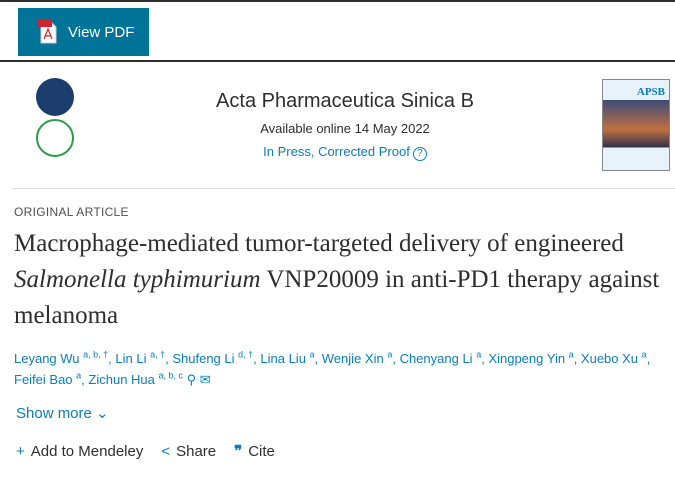 This screenshot has height=493, width=675. What do you see at coordinates (55, 138) in the screenshot?
I see `society-logo` at bounding box center [55, 138].